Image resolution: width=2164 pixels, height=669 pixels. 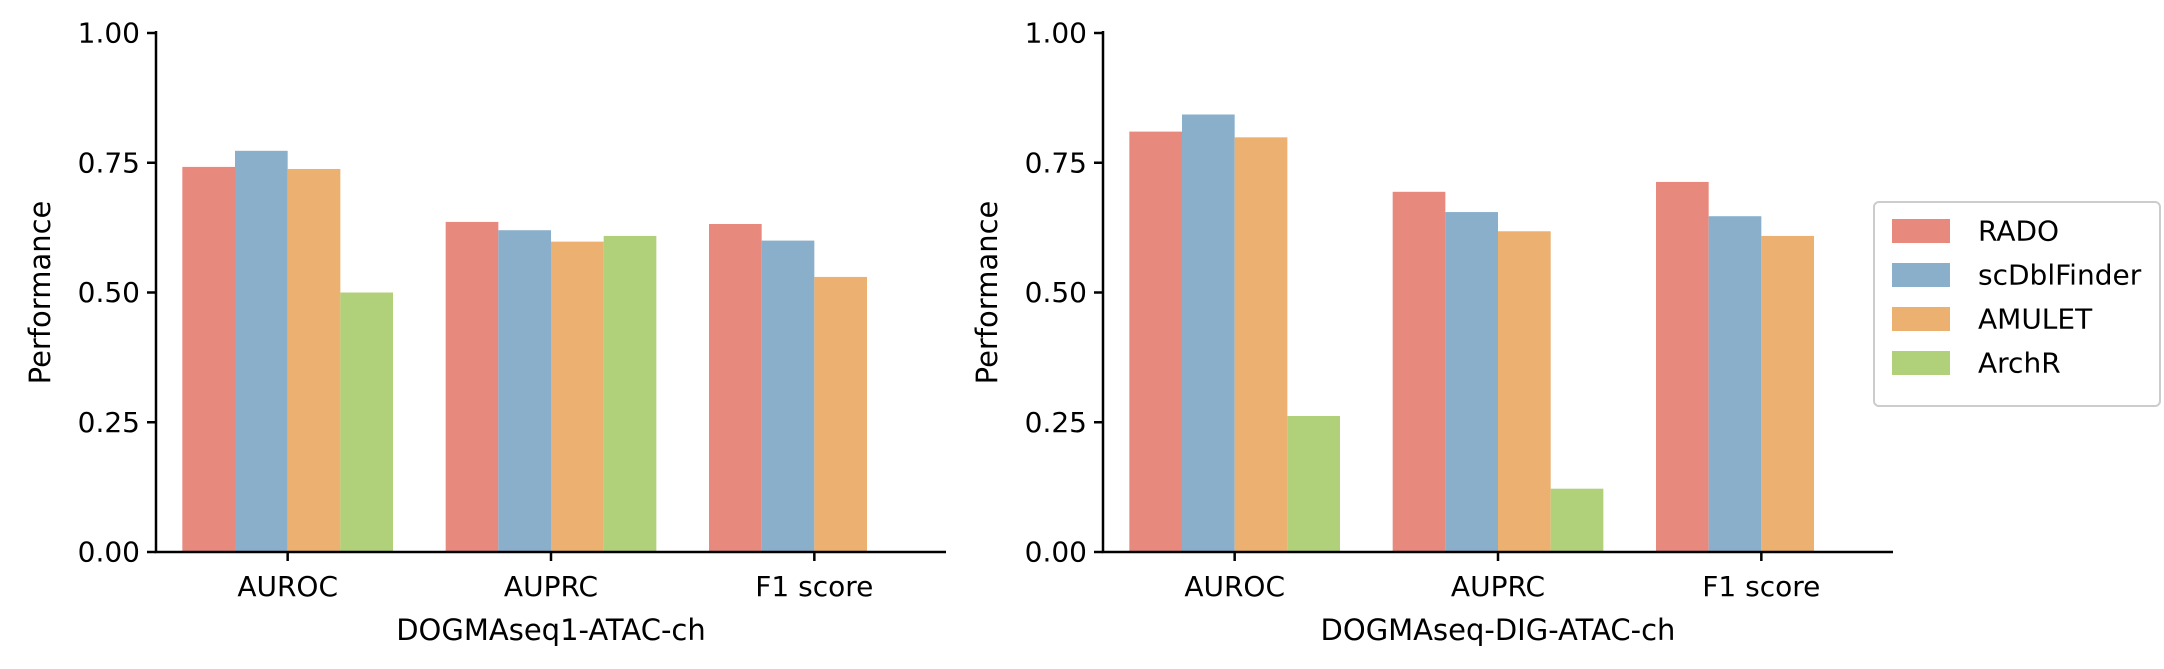 What do you see at coordinates (1498, 630) in the screenshot?
I see `x-axis-title: DOGMAseq-DIG-ATAC-ch` at bounding box center [1498, 630].